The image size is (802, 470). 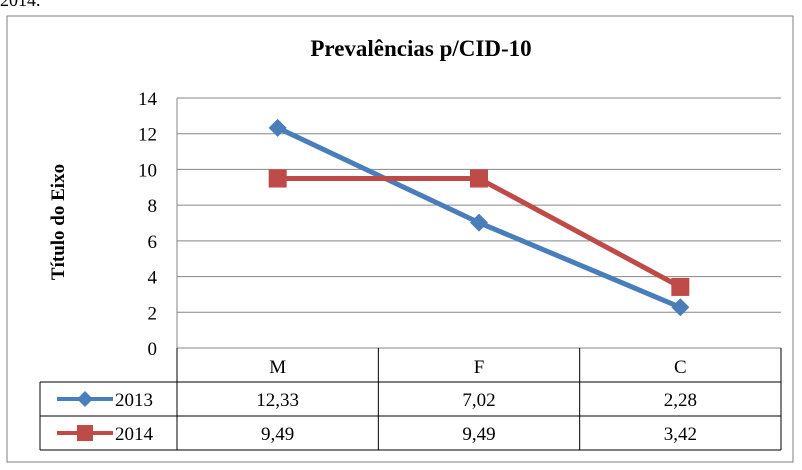 I want to click on table-value-cell: 7,02, so click(x=478, y=400).